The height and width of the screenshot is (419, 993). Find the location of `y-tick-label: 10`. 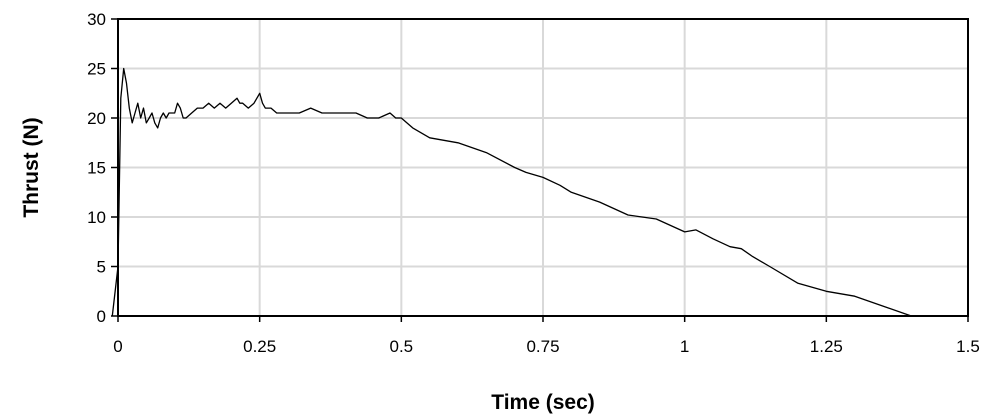

y-tick-label: 10 is located at coordinates (96, 217).